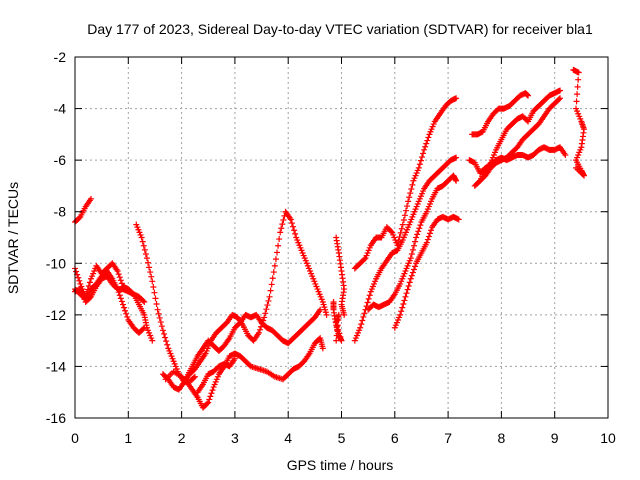  What do you see at coordinates (182, 438) in the screenshot?
I see `x-tick-label: 2` at bounding box center [182, 438].